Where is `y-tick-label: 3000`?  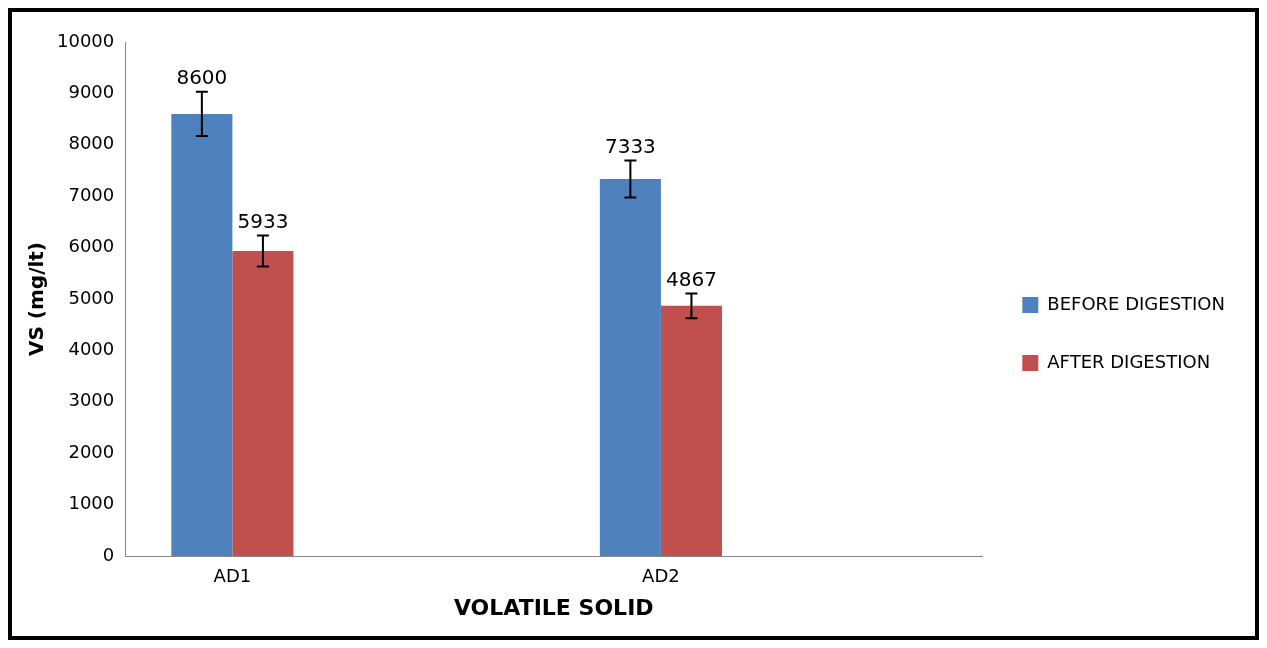 y-tick-label: 3000 is located at coordinates (91, 400).